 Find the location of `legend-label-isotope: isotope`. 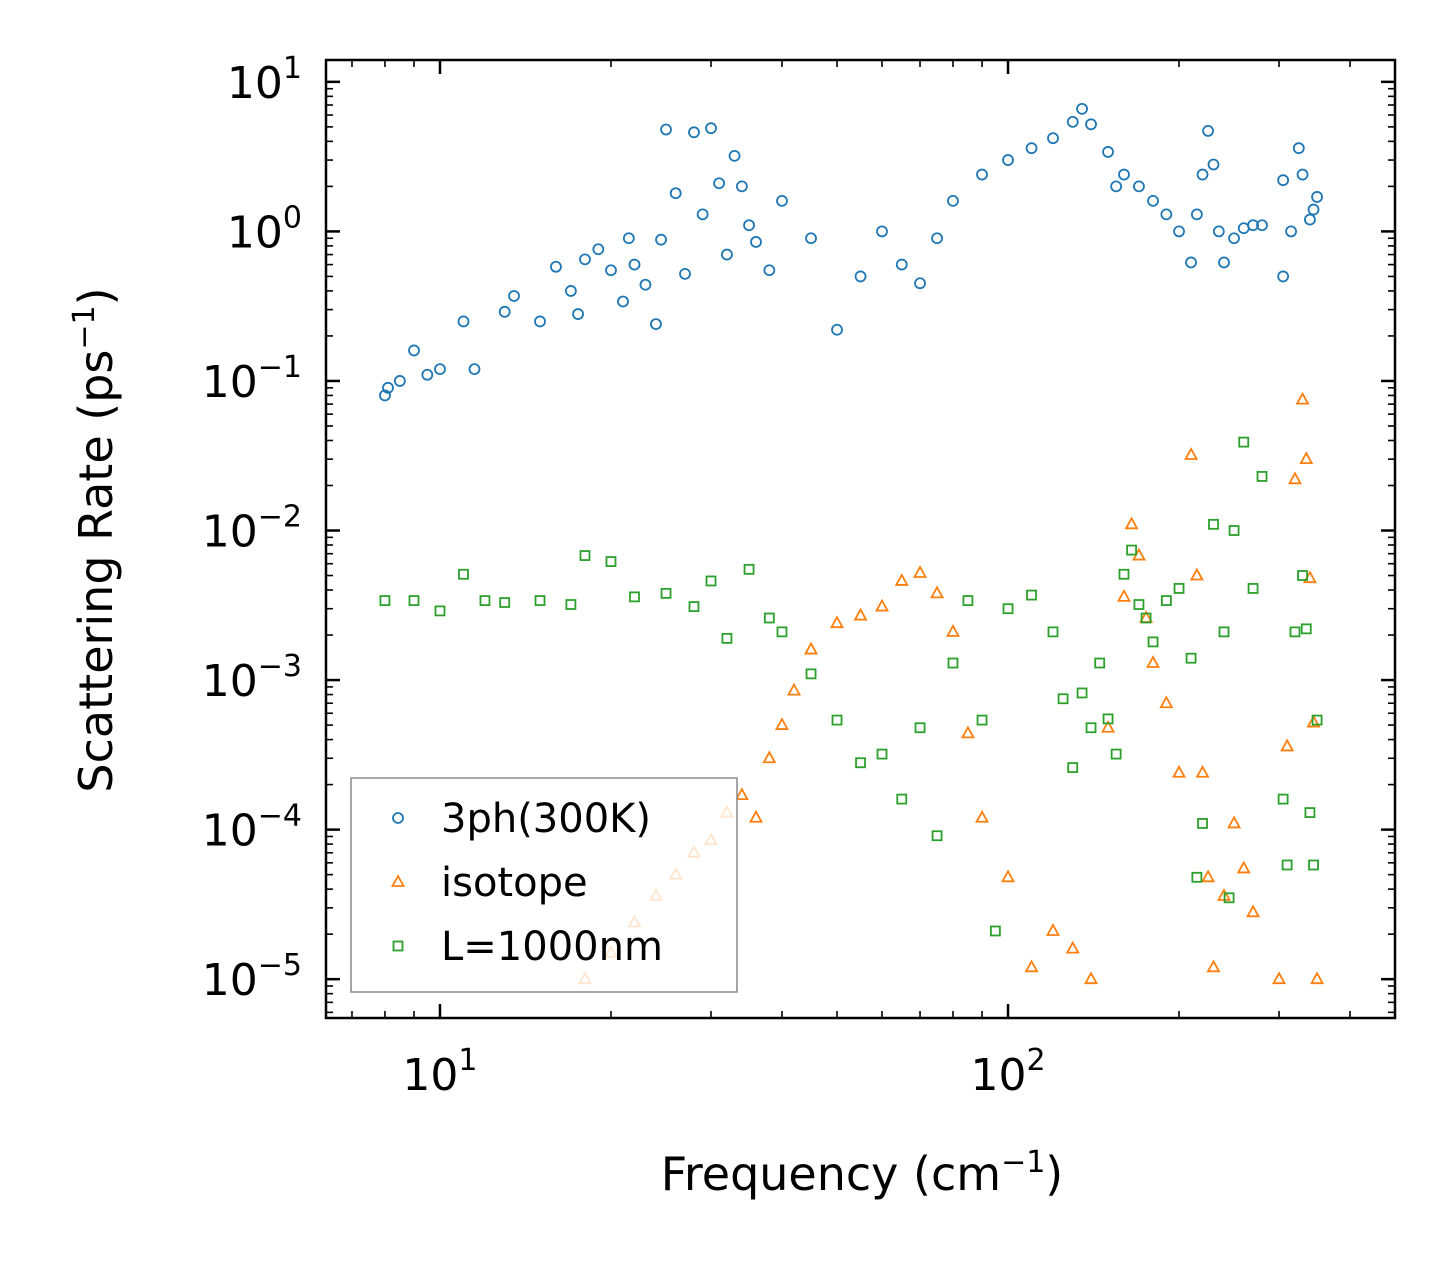

legend-label-isotope: isotope is located at coordinates (514, 883).